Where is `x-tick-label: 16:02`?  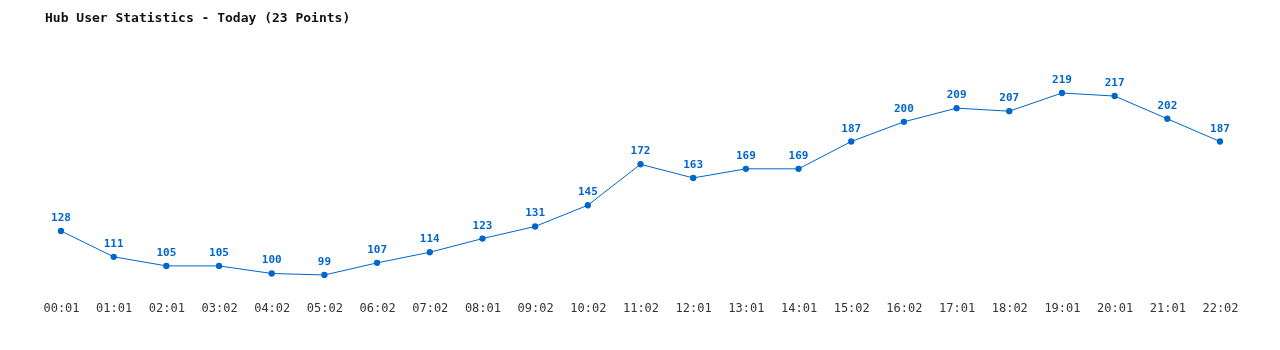 x-tick-label: 16:02 is located at coordinates (904, 307).